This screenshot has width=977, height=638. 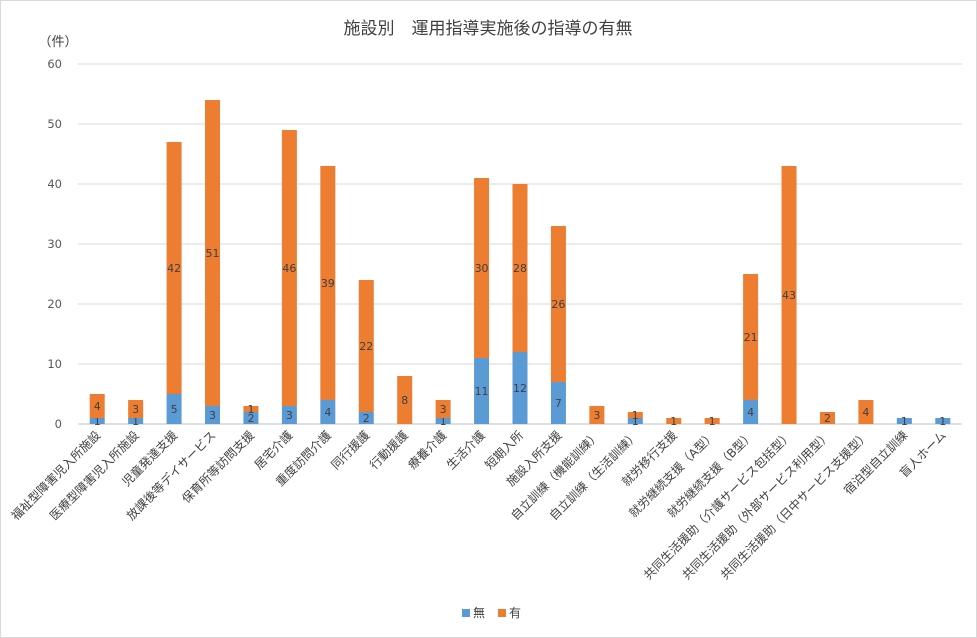 What do you see at coordinates (491, 612) in the screenshot?
I see `legend: 無有` at bounding box center [491, 612].